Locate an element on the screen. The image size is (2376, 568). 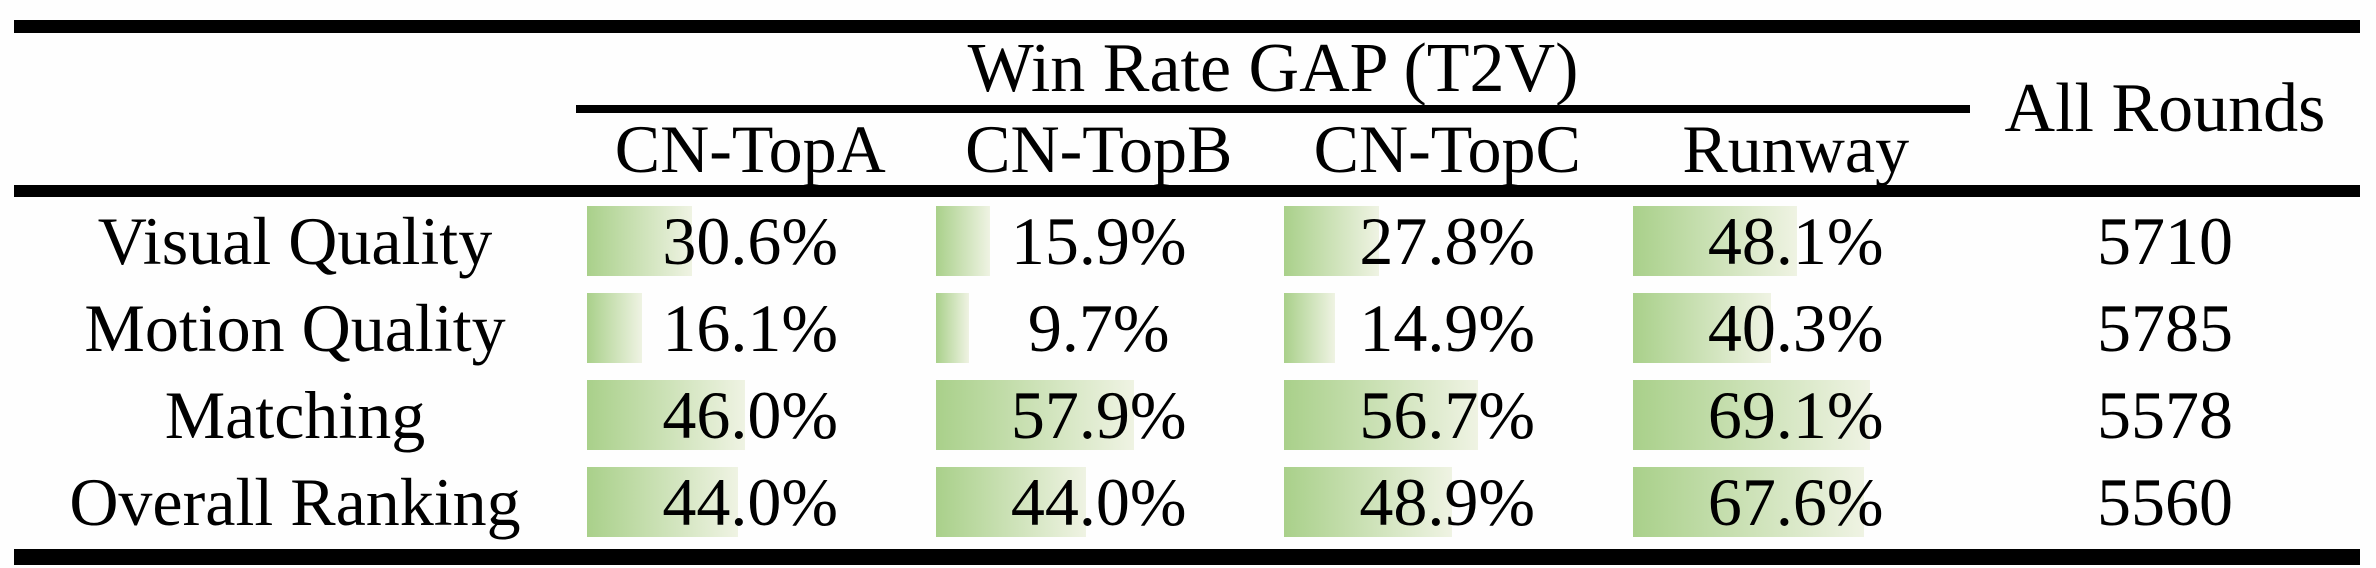
cell-value: 30.6% is located at coordinates (750, 240).